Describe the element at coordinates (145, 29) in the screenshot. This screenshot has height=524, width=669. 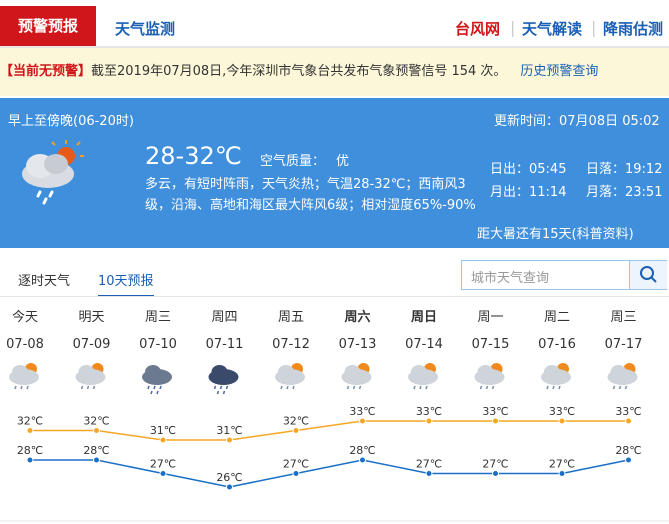
I see `nav-tab: 天气监测` at that location.